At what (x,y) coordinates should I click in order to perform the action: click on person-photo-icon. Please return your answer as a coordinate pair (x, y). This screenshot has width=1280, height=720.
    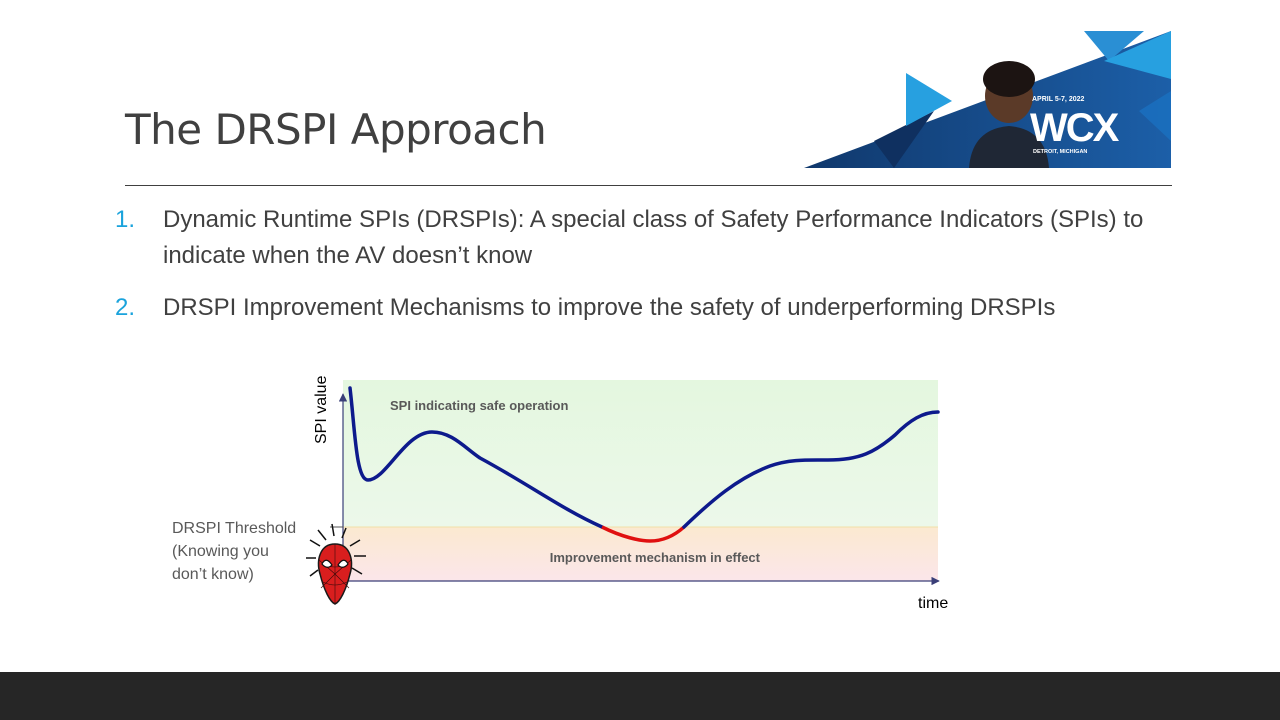
    Looking at the image, I should click on (1009, 114).